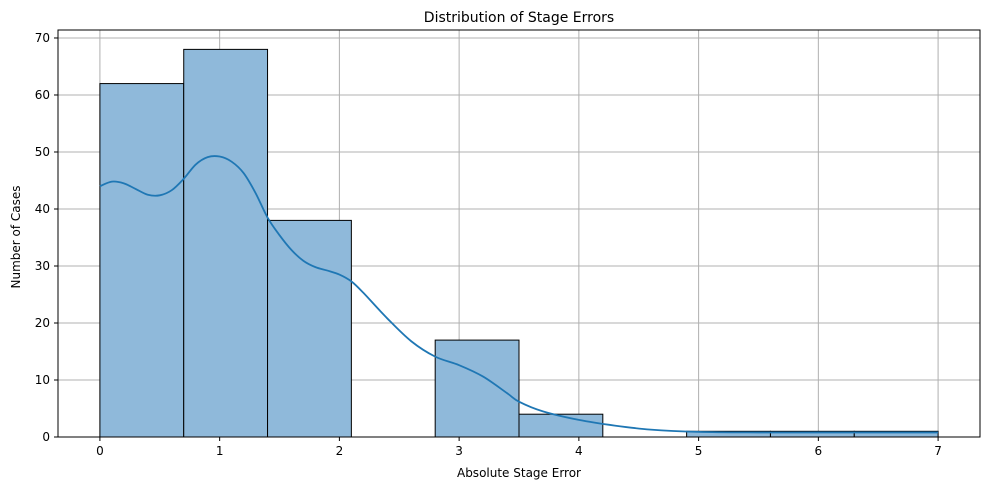 The height and width of the screenshot is (490, 989). Describe the element at coordinates (42, 38) in the screenshot. I see `y-tick-label: 70` at that location.